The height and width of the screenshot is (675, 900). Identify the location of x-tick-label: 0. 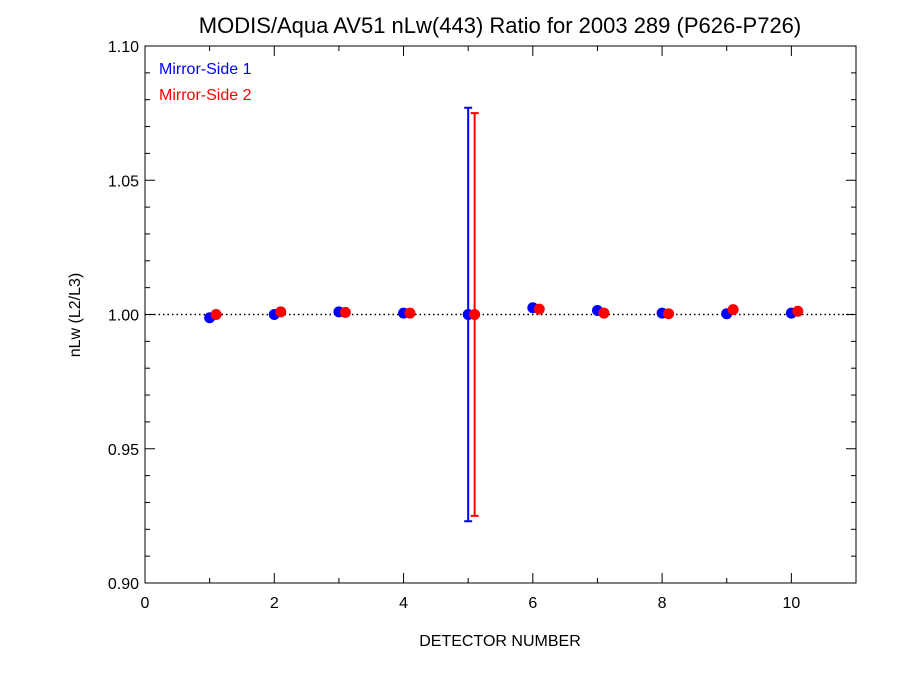
(145, 603).